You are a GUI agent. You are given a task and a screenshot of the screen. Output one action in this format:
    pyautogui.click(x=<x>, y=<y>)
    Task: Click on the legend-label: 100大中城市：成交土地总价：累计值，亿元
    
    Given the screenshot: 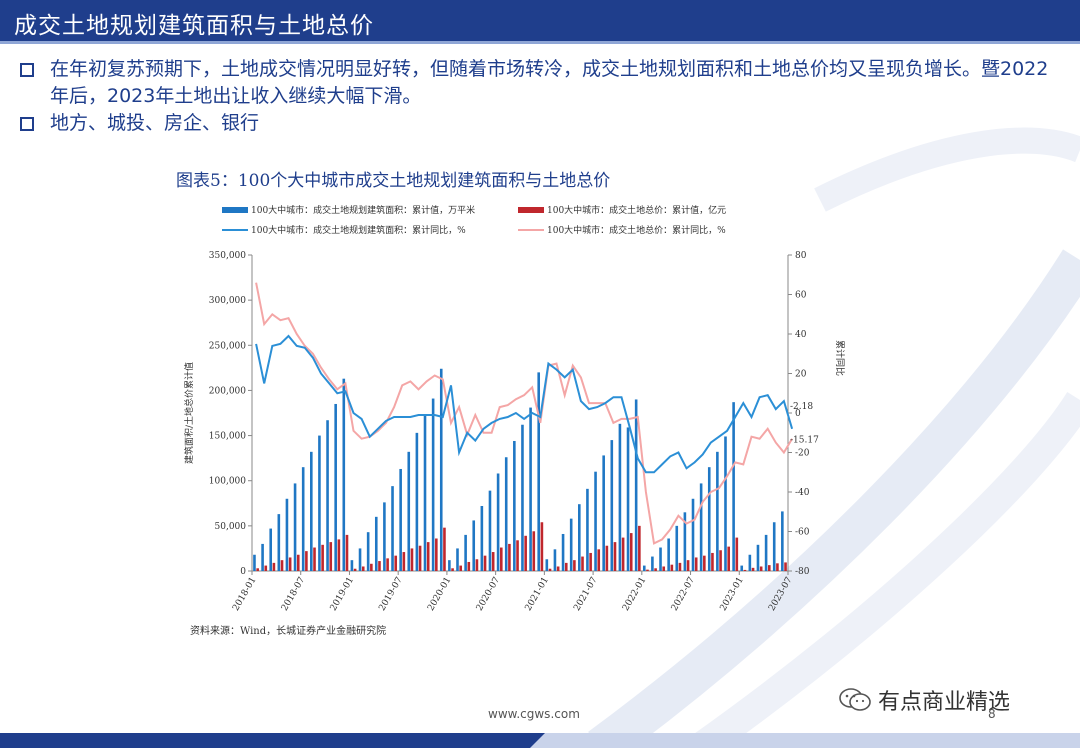 What is the action you would take?
    pyautogui.click(x=637, y=211)
    